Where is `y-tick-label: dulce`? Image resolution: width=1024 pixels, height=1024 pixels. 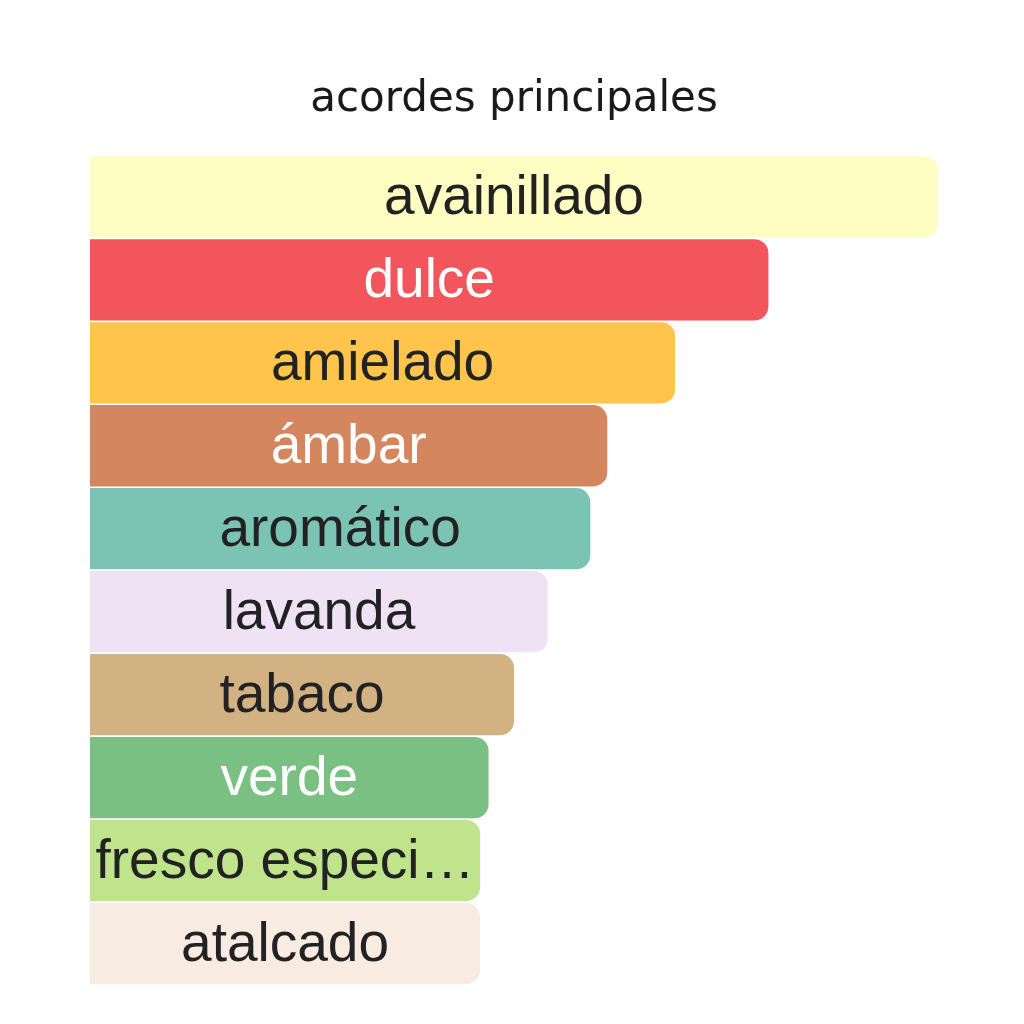 y-tick-label: dulce is located at coordinates (429, 278).